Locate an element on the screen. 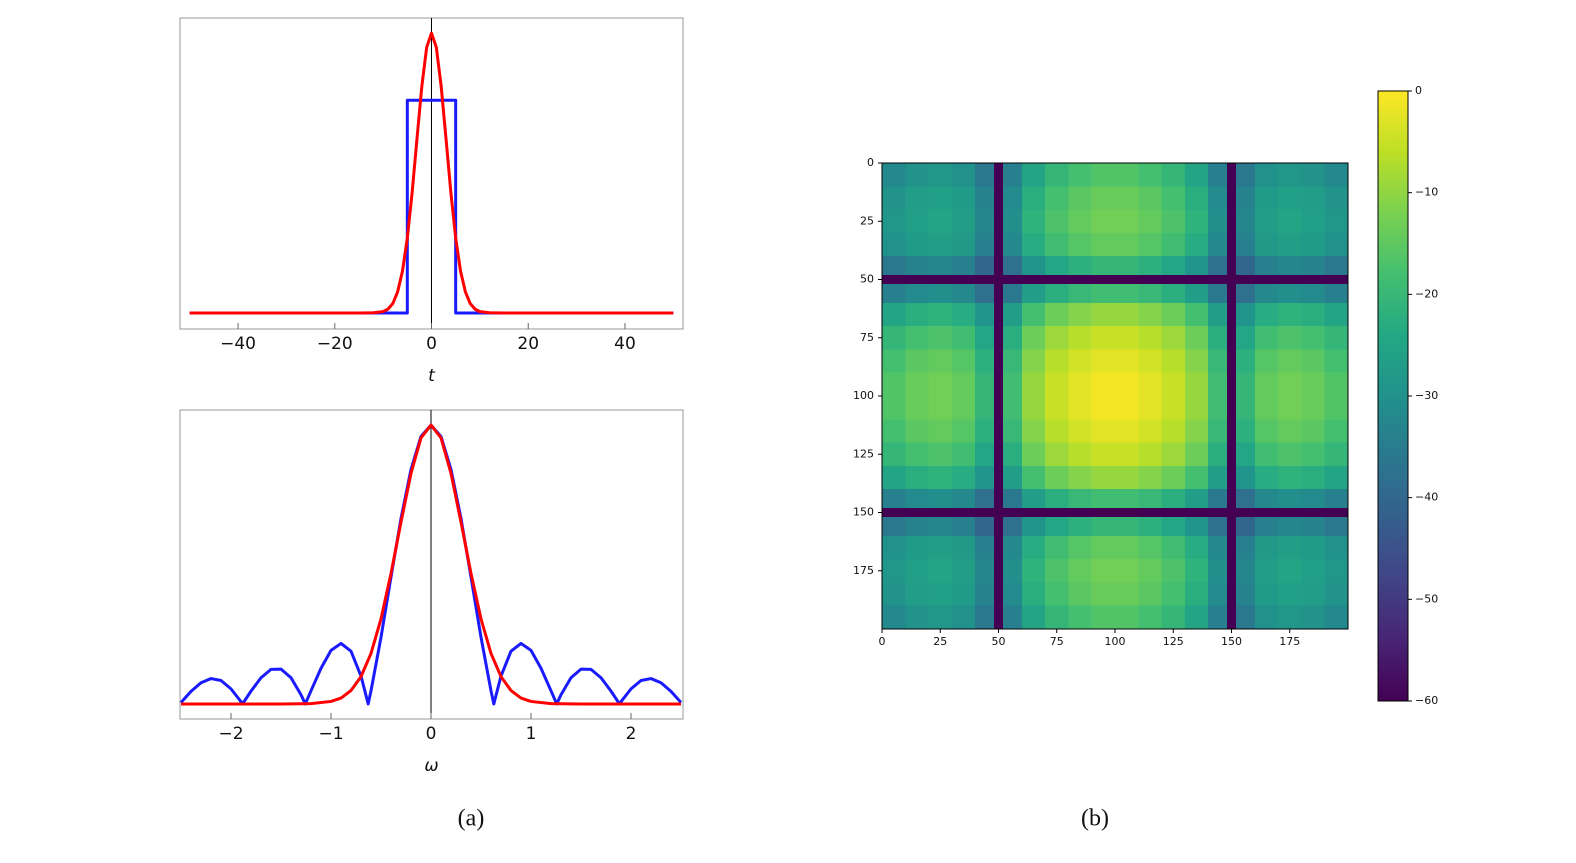 The width and height of the screenshot is (1576, 863). x-tick-label: −20 is located at coordinates (335, 344).